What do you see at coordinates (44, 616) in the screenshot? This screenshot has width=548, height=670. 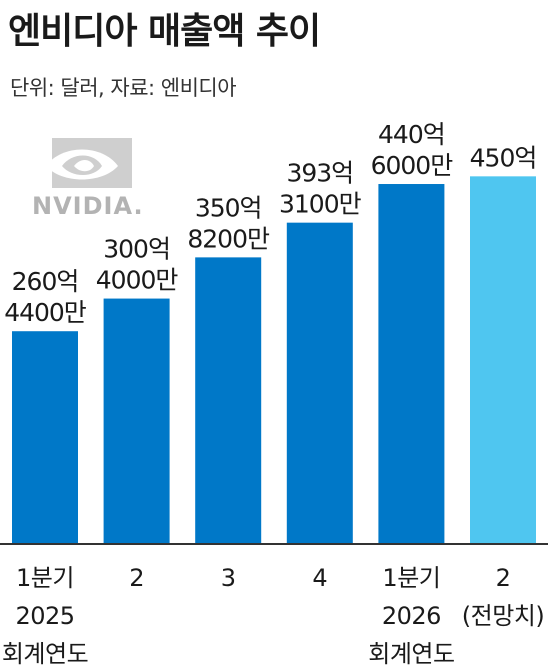 I see `category-label-1-line-2: 2025` at bounding box center [44, 616].